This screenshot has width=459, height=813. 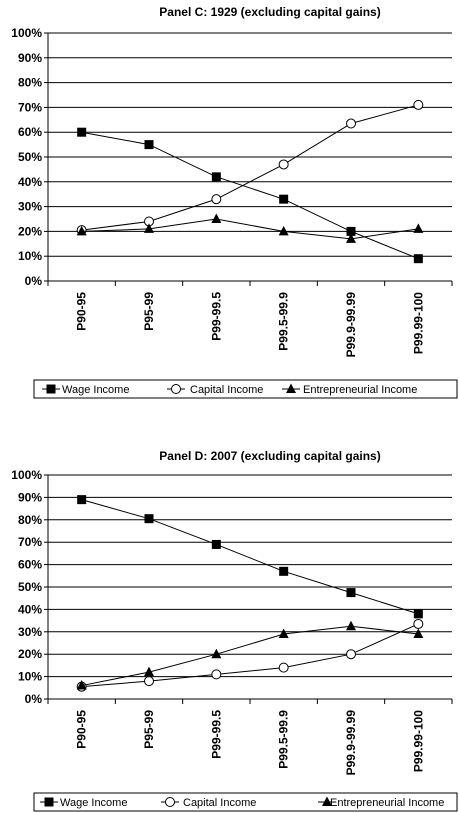 I want to click on x-tick-label: P95-99, so click(x=149, y=311).